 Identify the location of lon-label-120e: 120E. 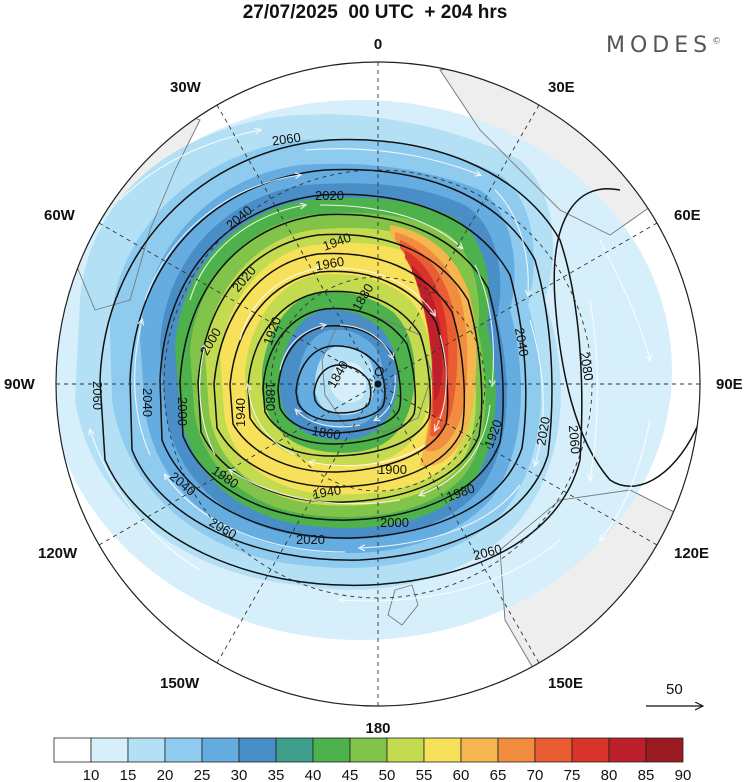
(691, 553).